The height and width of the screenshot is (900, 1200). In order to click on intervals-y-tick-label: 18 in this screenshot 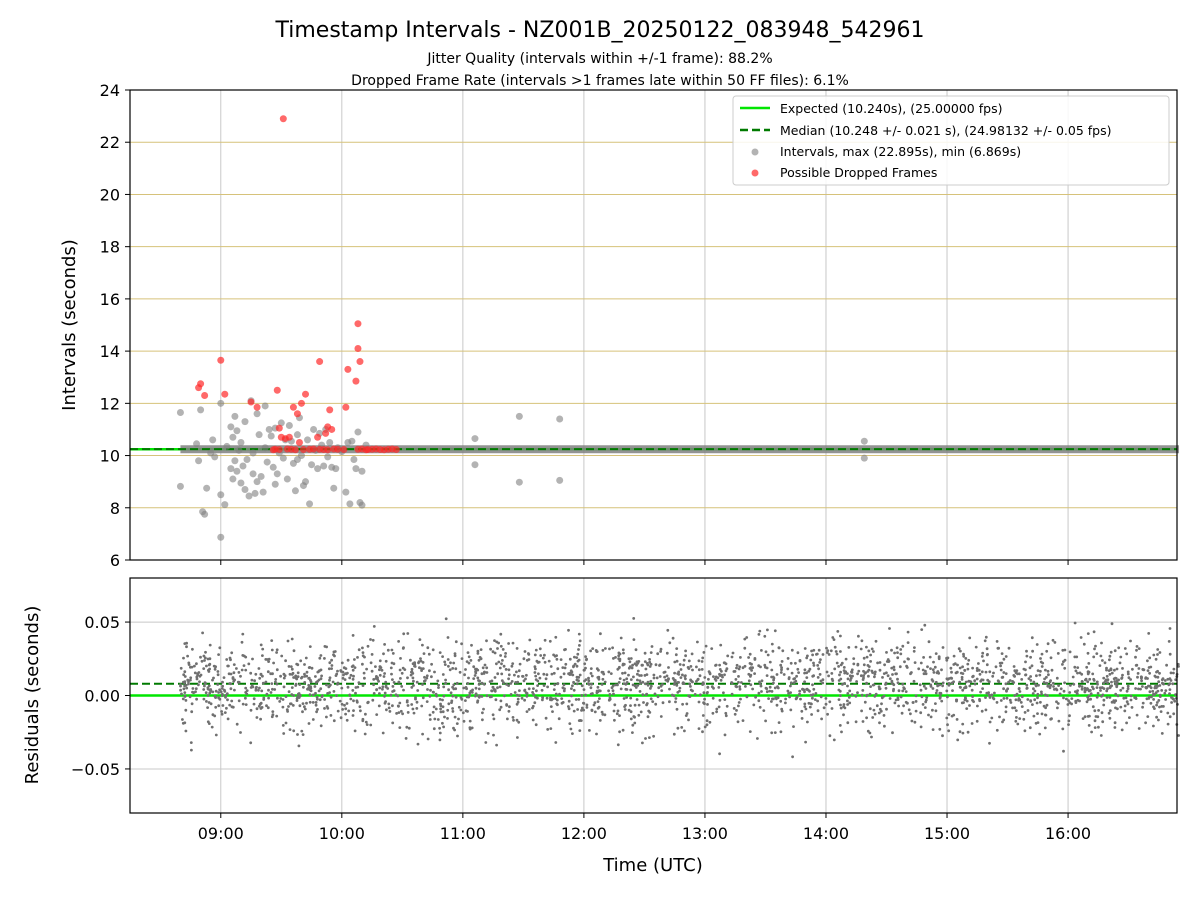, I will do `click(110, 247)`.